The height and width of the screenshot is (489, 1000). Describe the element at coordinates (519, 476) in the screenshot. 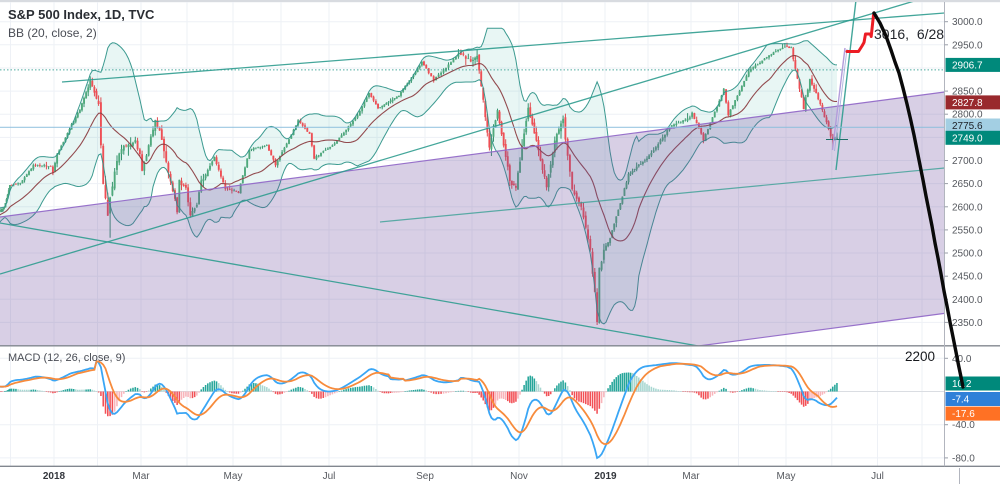

I see `svg-text: Nov` at that location.